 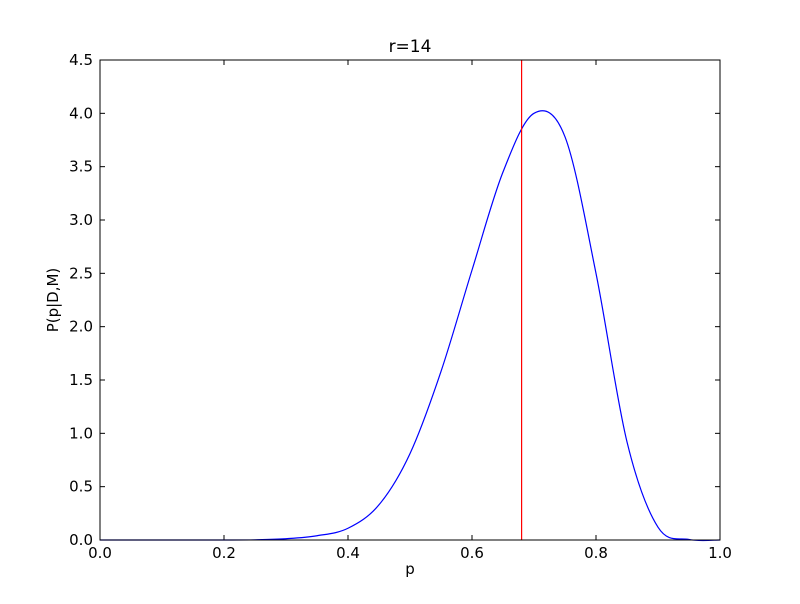 What do you see at coordinates (81, 380) in the screenshot?
I see `y-tick-label: 1.5` at bounding box center [81, 380].